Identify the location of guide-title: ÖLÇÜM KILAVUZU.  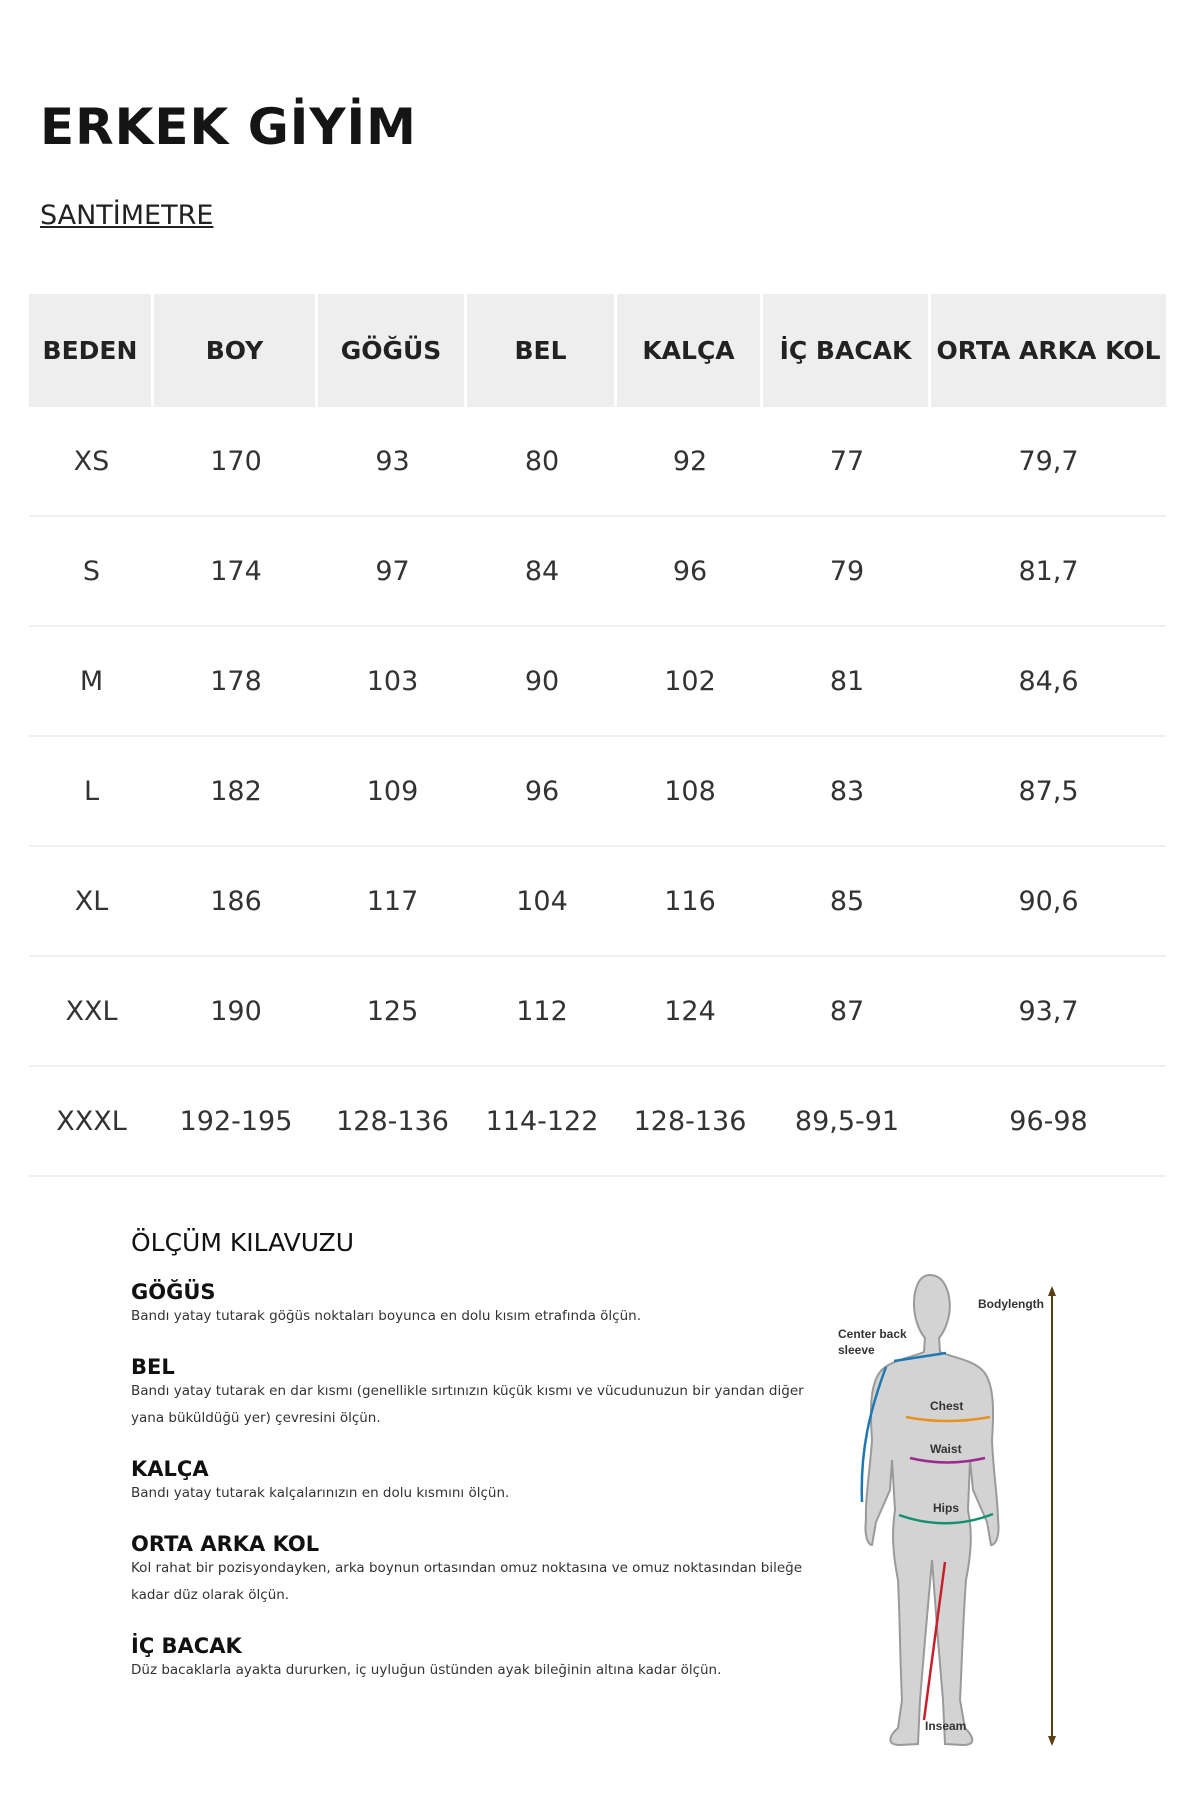
(243, 1242).